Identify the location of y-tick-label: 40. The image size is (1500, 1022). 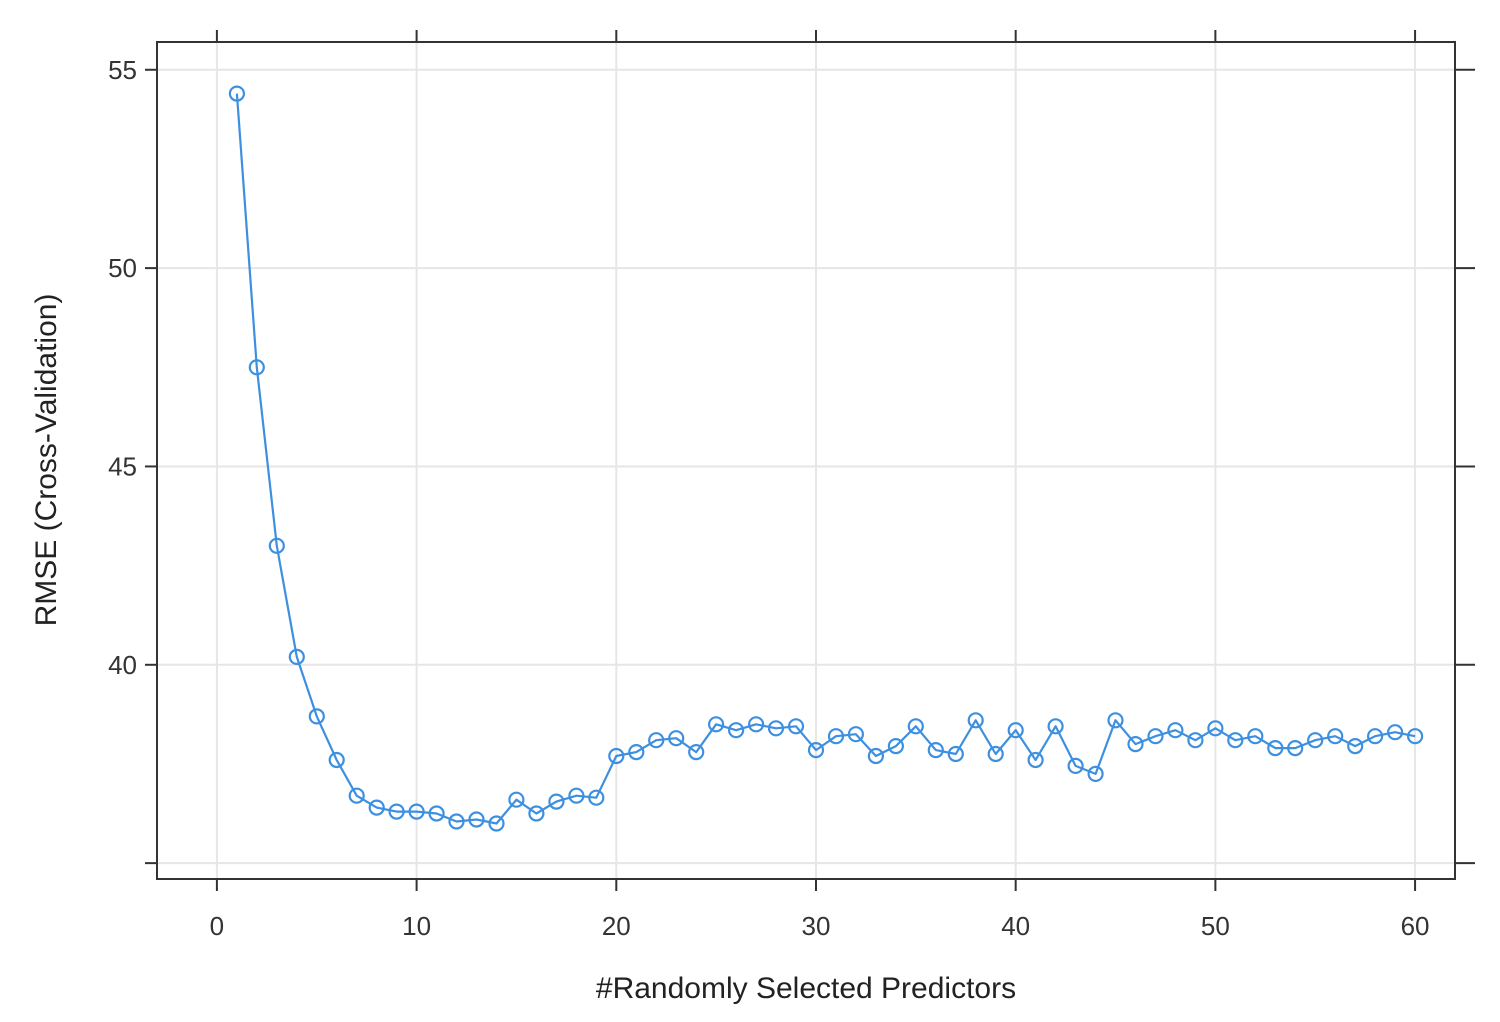
(122, 665).